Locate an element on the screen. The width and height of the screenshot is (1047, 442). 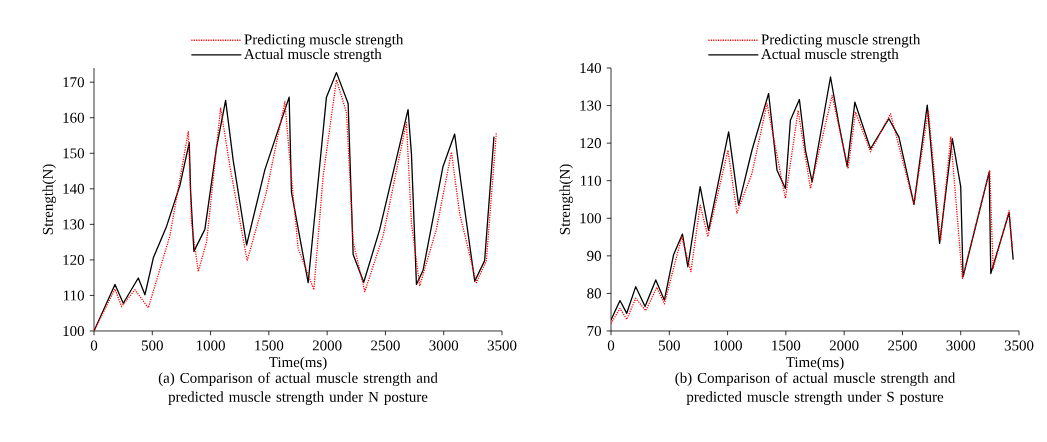
y-tick-label: 160 is located at coordinates (74, 117).